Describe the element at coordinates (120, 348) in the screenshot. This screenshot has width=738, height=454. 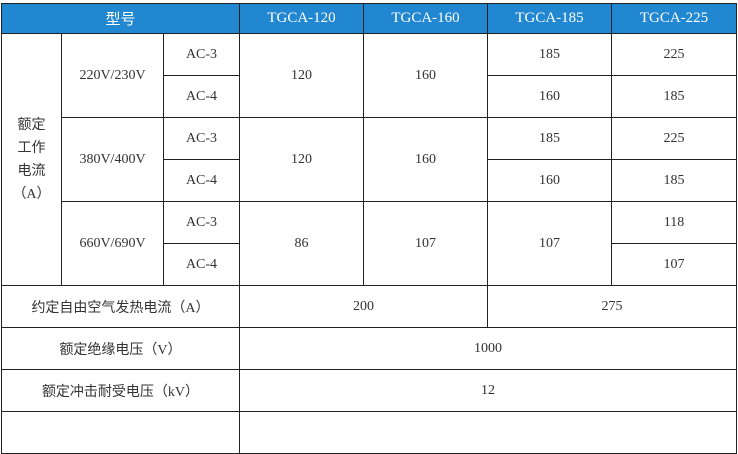
I see `insulation-voltage-label: 额定绝缘电压（V）` at that location.